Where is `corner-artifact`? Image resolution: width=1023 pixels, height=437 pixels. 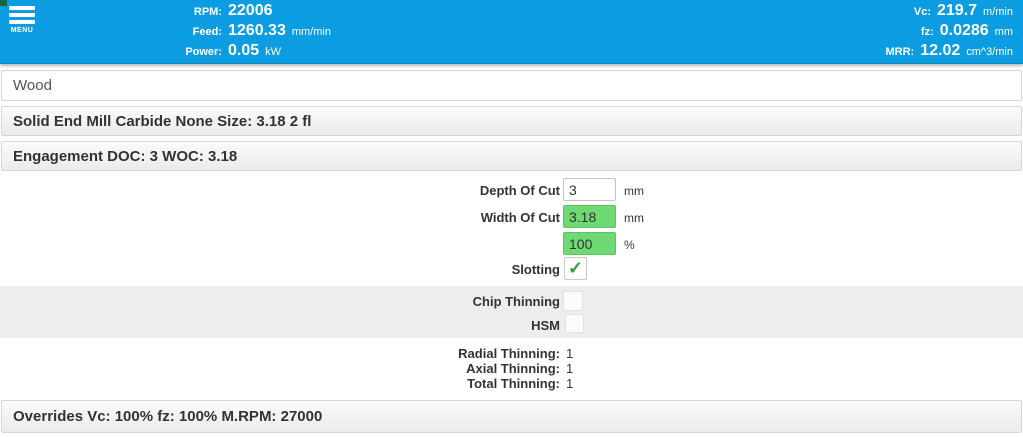
corner-artifact is located at coordinates (3, 3).